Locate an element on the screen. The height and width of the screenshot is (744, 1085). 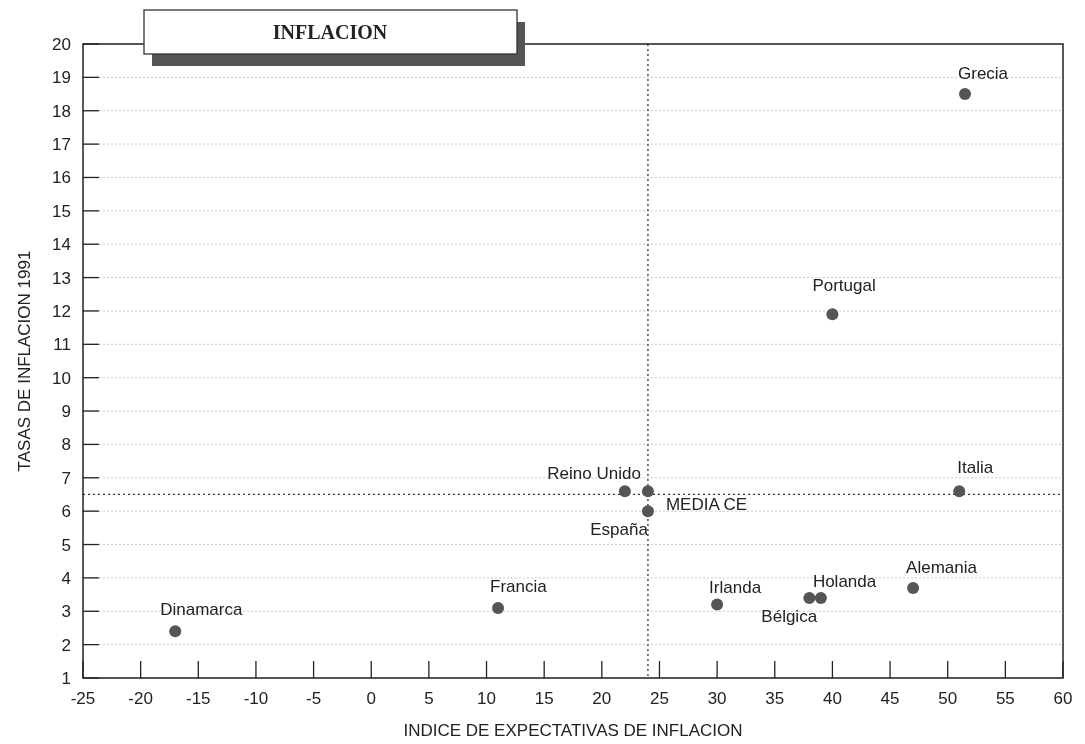
series-label: Irlanda is located at coordinates (735, 587).